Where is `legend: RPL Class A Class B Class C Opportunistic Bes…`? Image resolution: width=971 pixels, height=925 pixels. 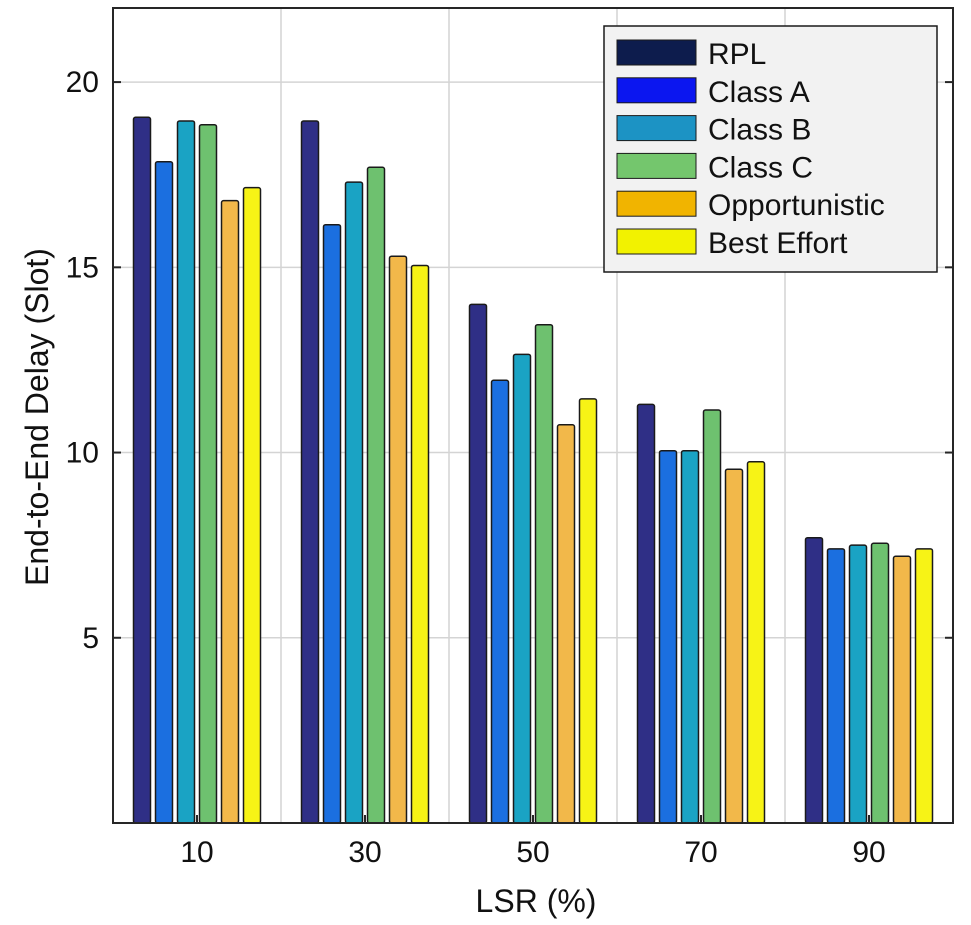
legend: RPL Class A Class B Class C Opportunistic Bes… is located at coordinates (770, 149).